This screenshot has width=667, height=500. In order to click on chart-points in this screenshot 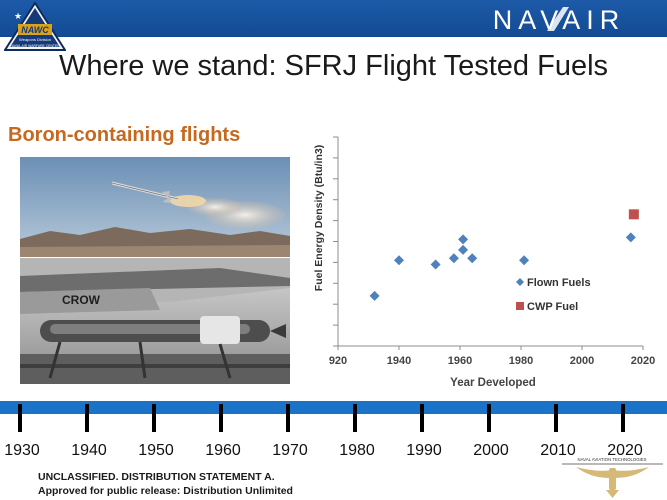, I will do `click(504, 255)`.